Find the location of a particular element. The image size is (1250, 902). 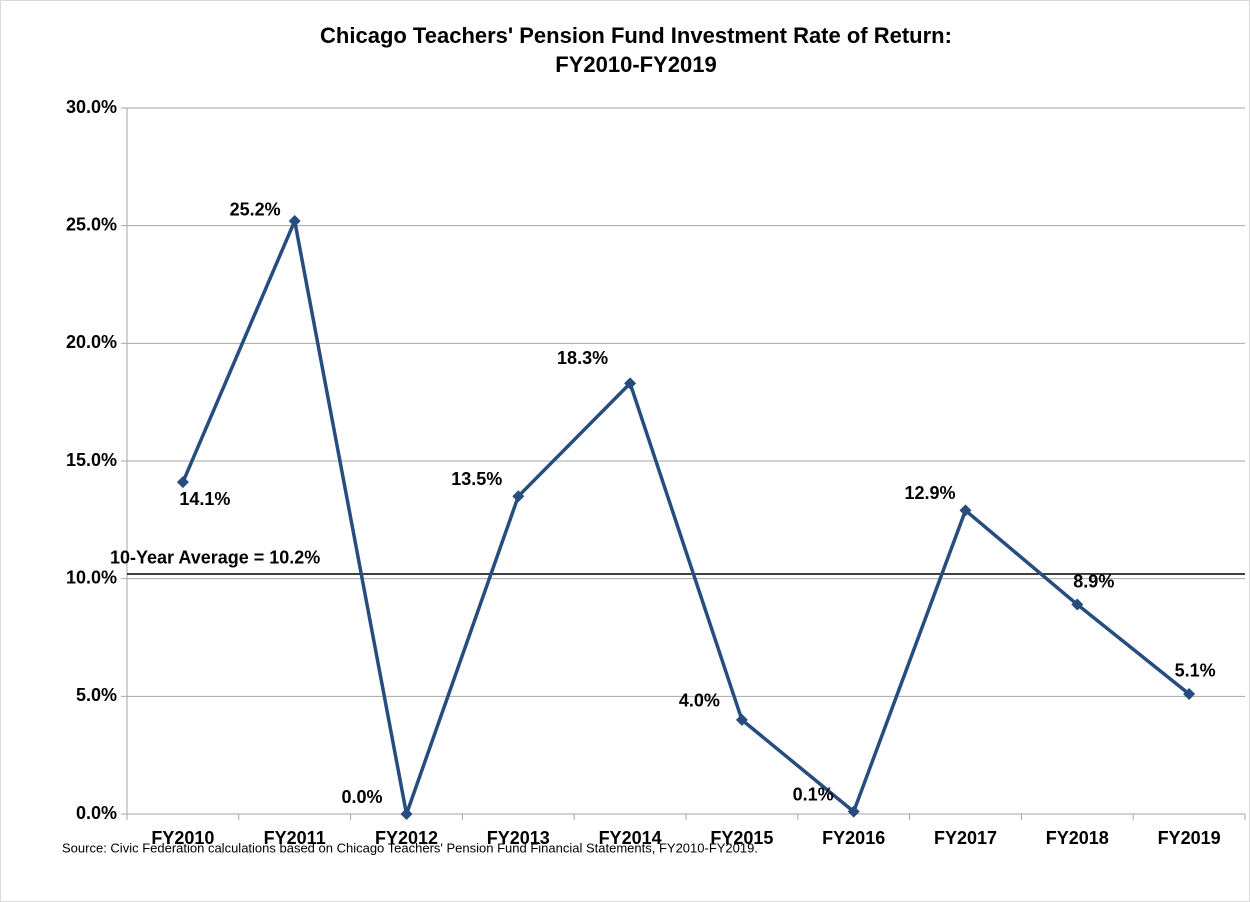

y-tick-label: 30.0% is located at coordinates (91, 107).